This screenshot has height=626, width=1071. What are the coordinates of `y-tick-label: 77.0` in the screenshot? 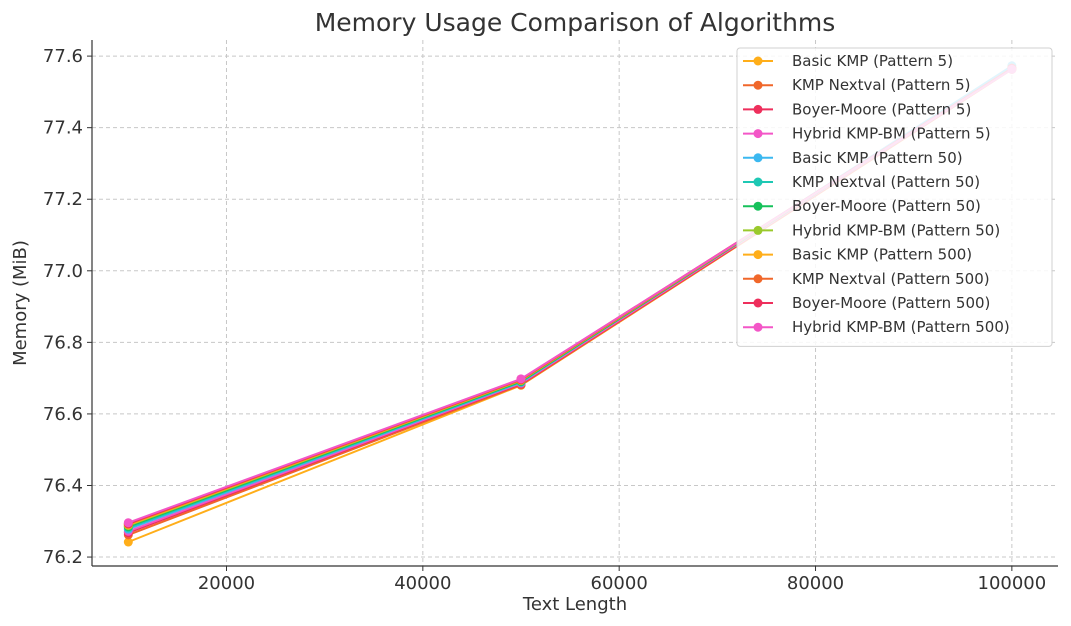 It's located at (63, 271).